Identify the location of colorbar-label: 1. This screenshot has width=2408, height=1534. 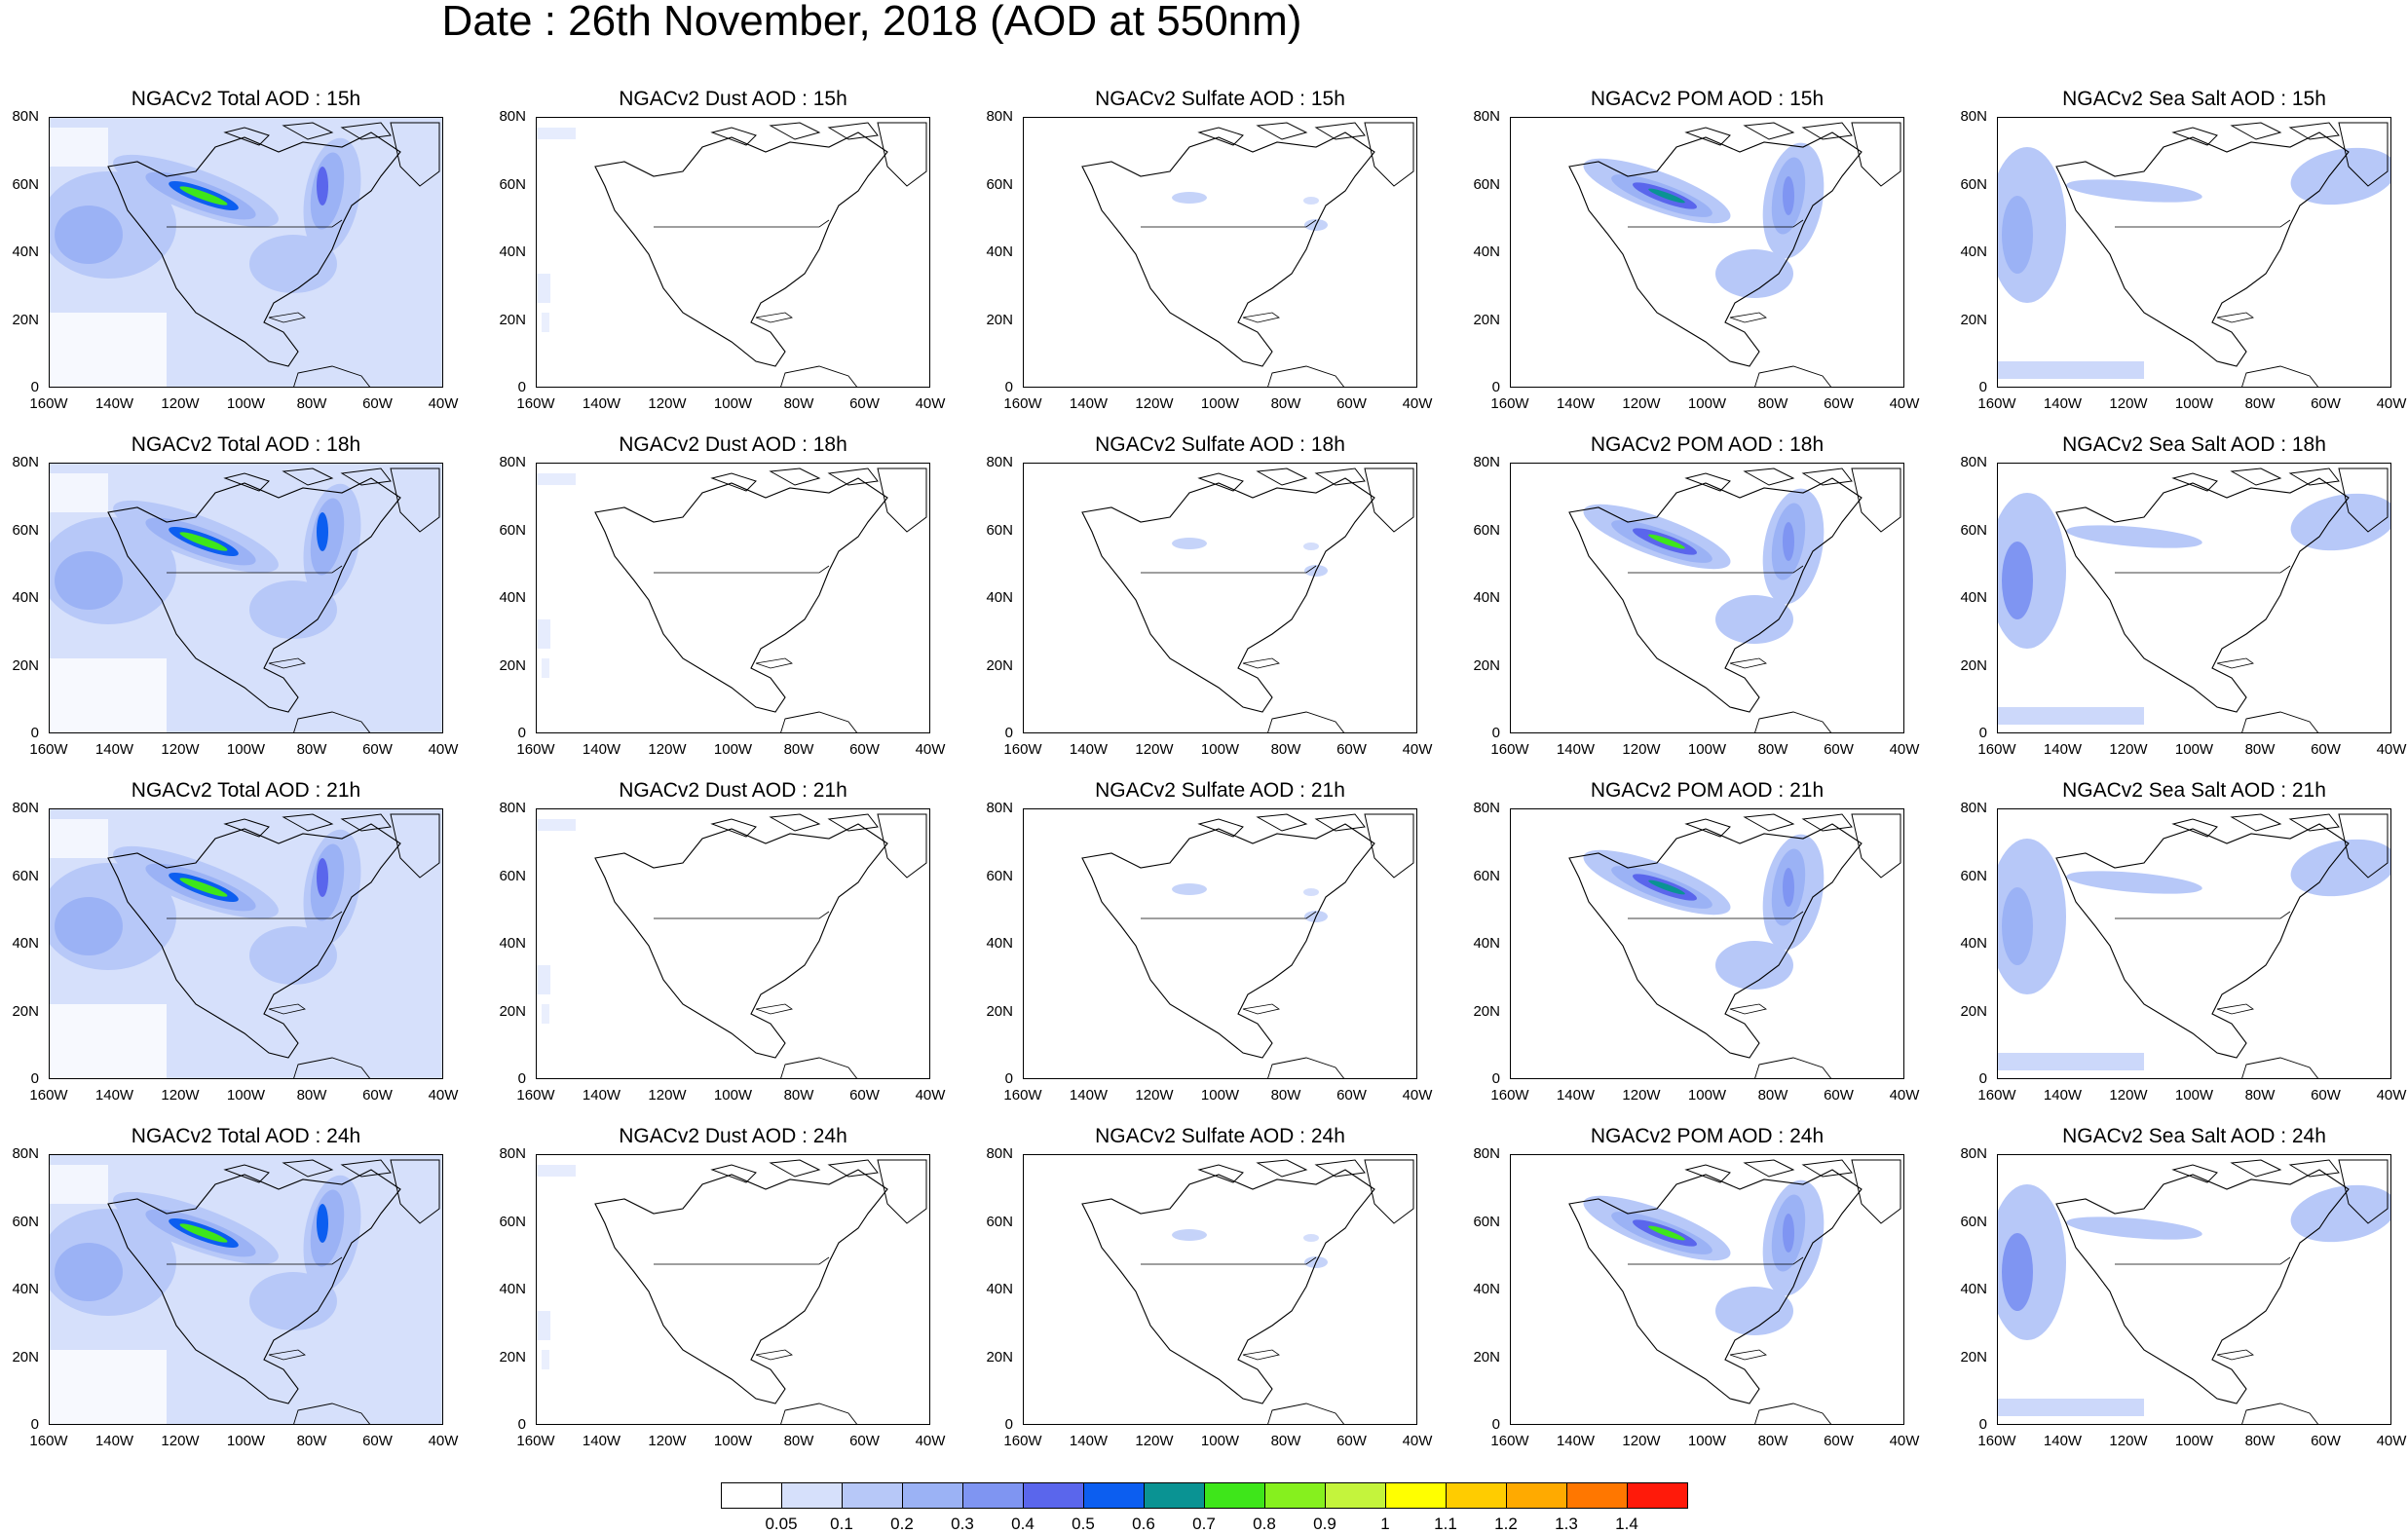
(1385, 1524).